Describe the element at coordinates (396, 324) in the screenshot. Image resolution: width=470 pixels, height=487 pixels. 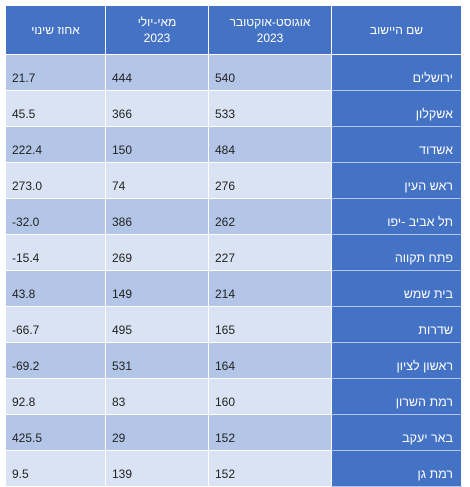
I see `settlement-name-cell: שדרות` at that location.